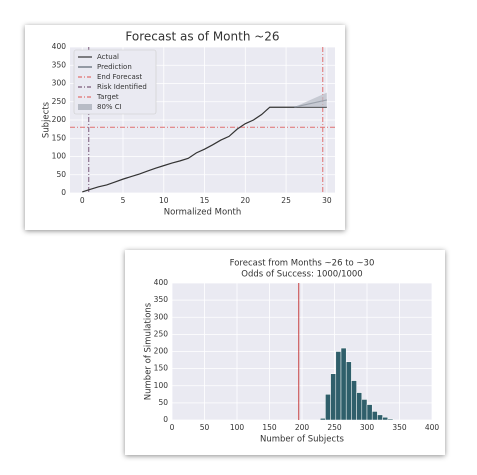 The width and height of the screenshot is (477, 475). What do you see at coordinates (302, 264) in the screenshot?
I see `chart-title: Forecast from Months ~26 to ~30` at bounding box center [302, 264].